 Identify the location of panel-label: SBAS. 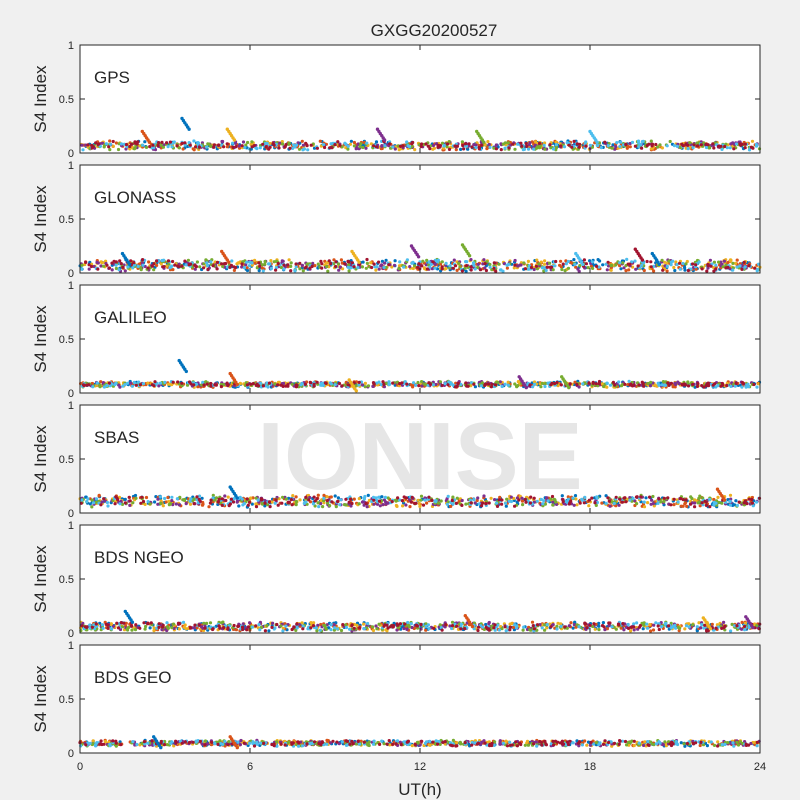
(116, 437).